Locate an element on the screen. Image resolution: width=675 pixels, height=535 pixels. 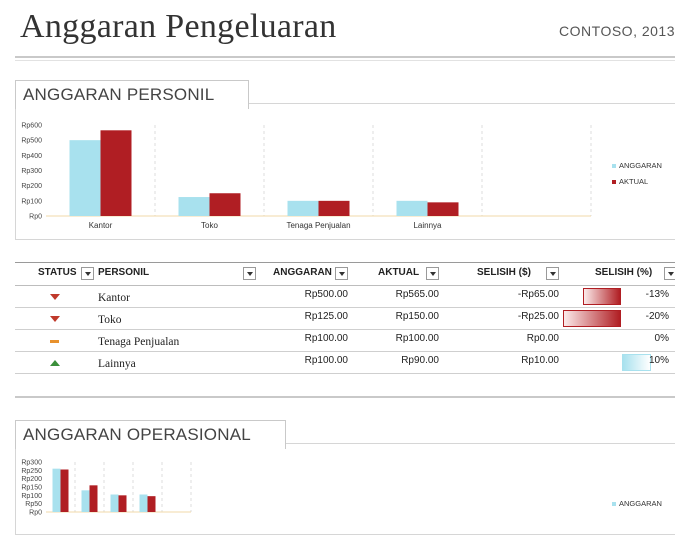
row-anggaran: Rp125.00 is located at coordinates (326, 316).